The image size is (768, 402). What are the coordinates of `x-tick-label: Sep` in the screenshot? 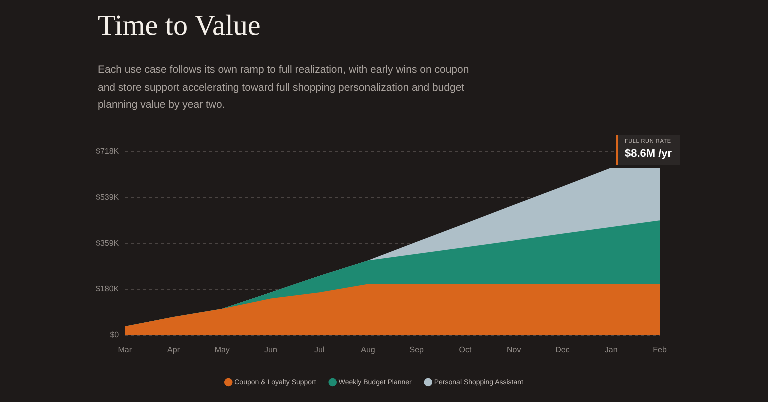 It's located at (417, 349).